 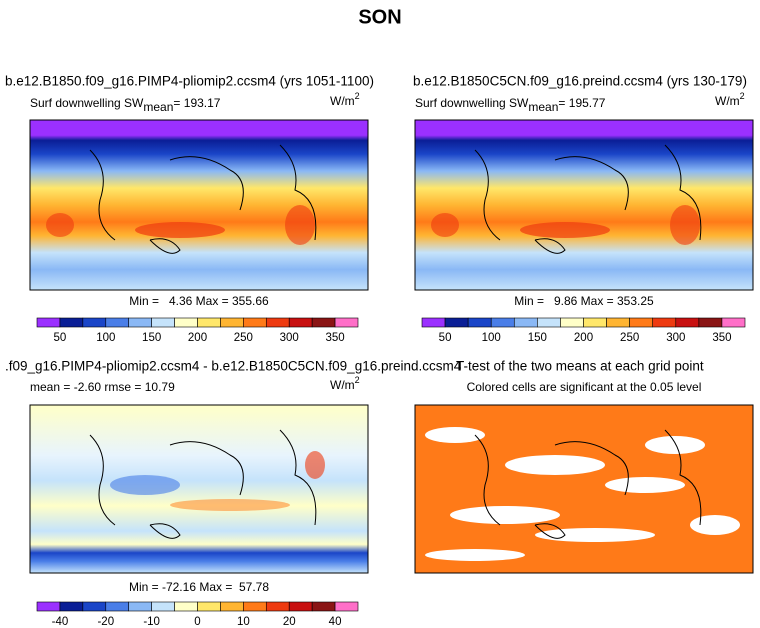 I want to click on panel-subtitle: Surf downwelling SWmean= 193.17, so click(x=125, y=105).